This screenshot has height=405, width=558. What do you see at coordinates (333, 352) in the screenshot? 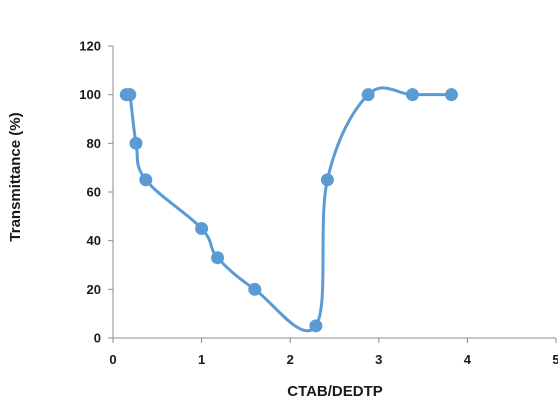
I see `x-axis-ticks: 0 1 2 3 4 5` at bounding box center [333, 352].